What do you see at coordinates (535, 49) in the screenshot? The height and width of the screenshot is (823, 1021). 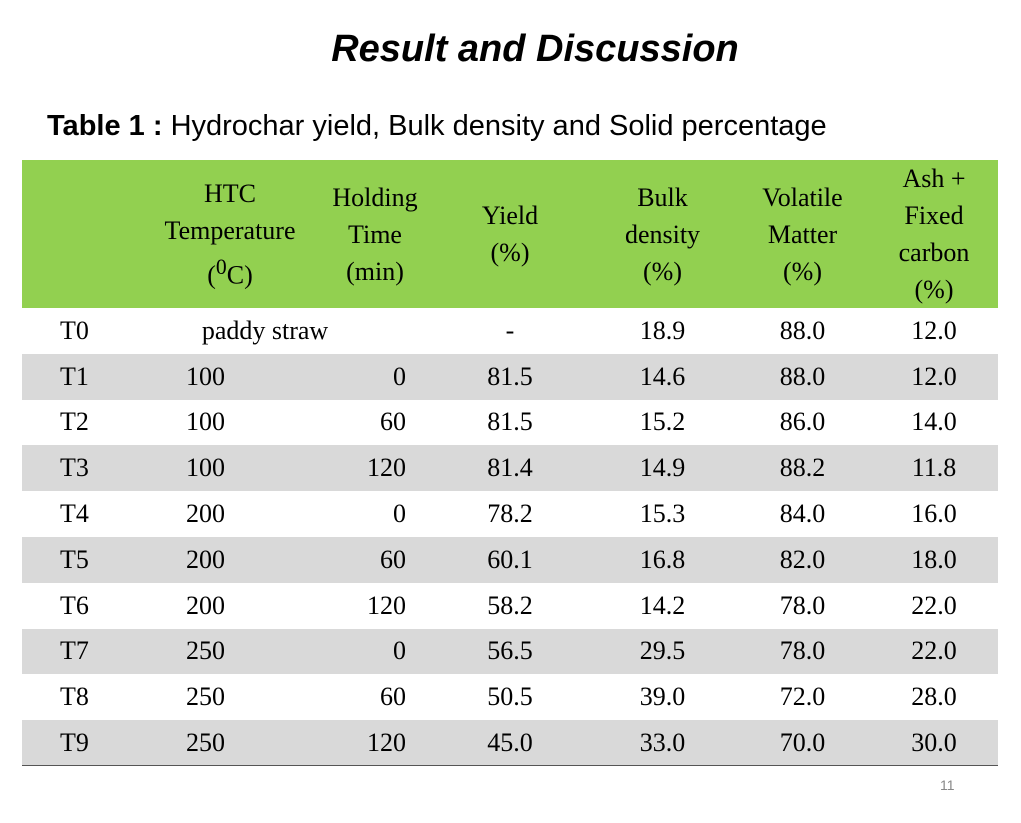 I see `slide-title: Result and Discussion` at bounding box center [535, 49].